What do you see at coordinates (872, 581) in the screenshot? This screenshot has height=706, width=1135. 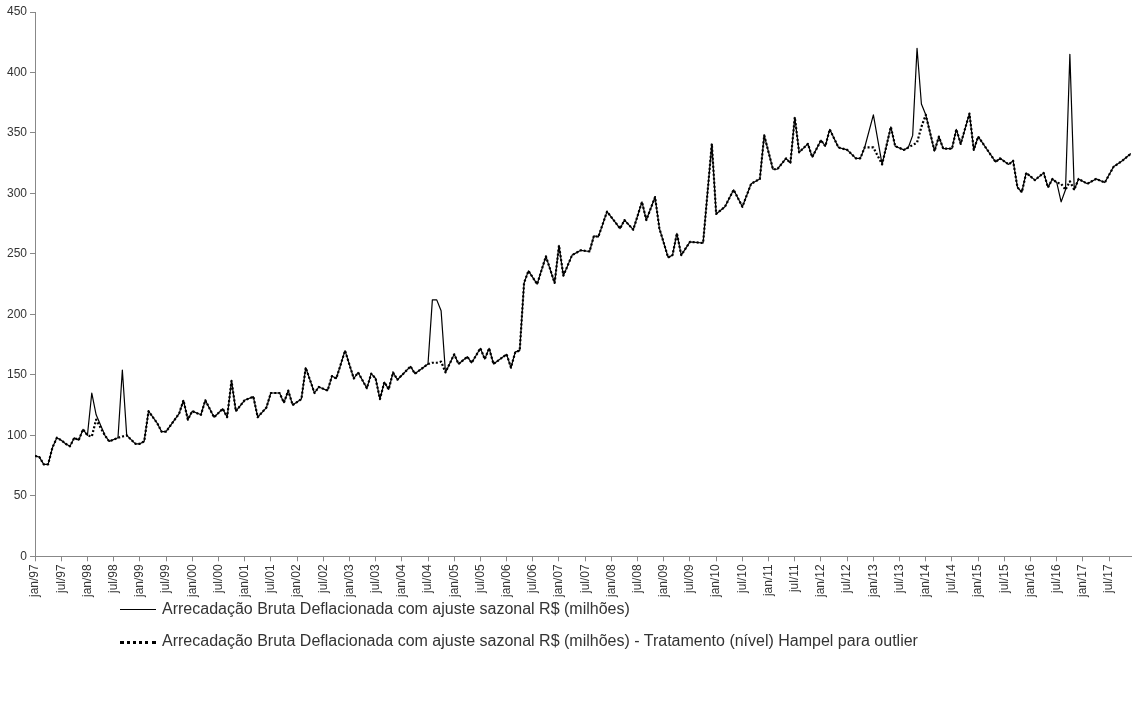 I see `x-tick-label: jan/13` at bounding box center [872, 581].